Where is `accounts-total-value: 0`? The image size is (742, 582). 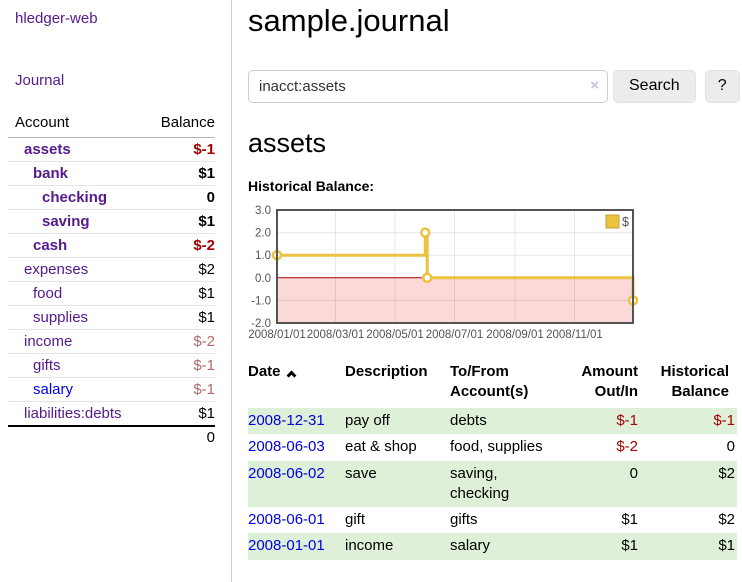
accounts-total-value: 0 is located at coordinates (178, 437).